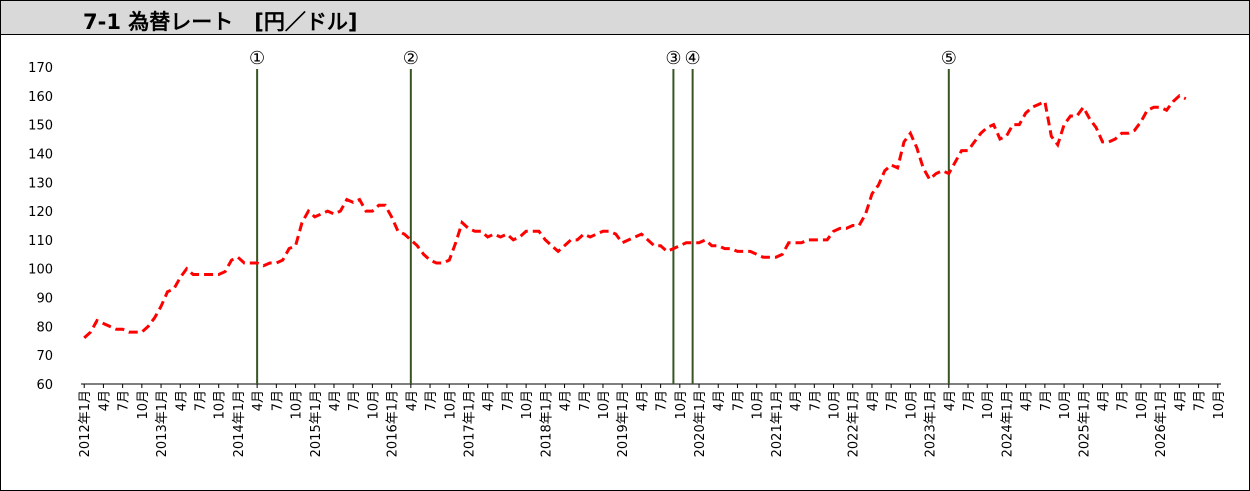 This screenshot has height=491, width=1250. Describe the element at coordinates (673, 58) in the screenshot. I see `event-label: ③` at that location.